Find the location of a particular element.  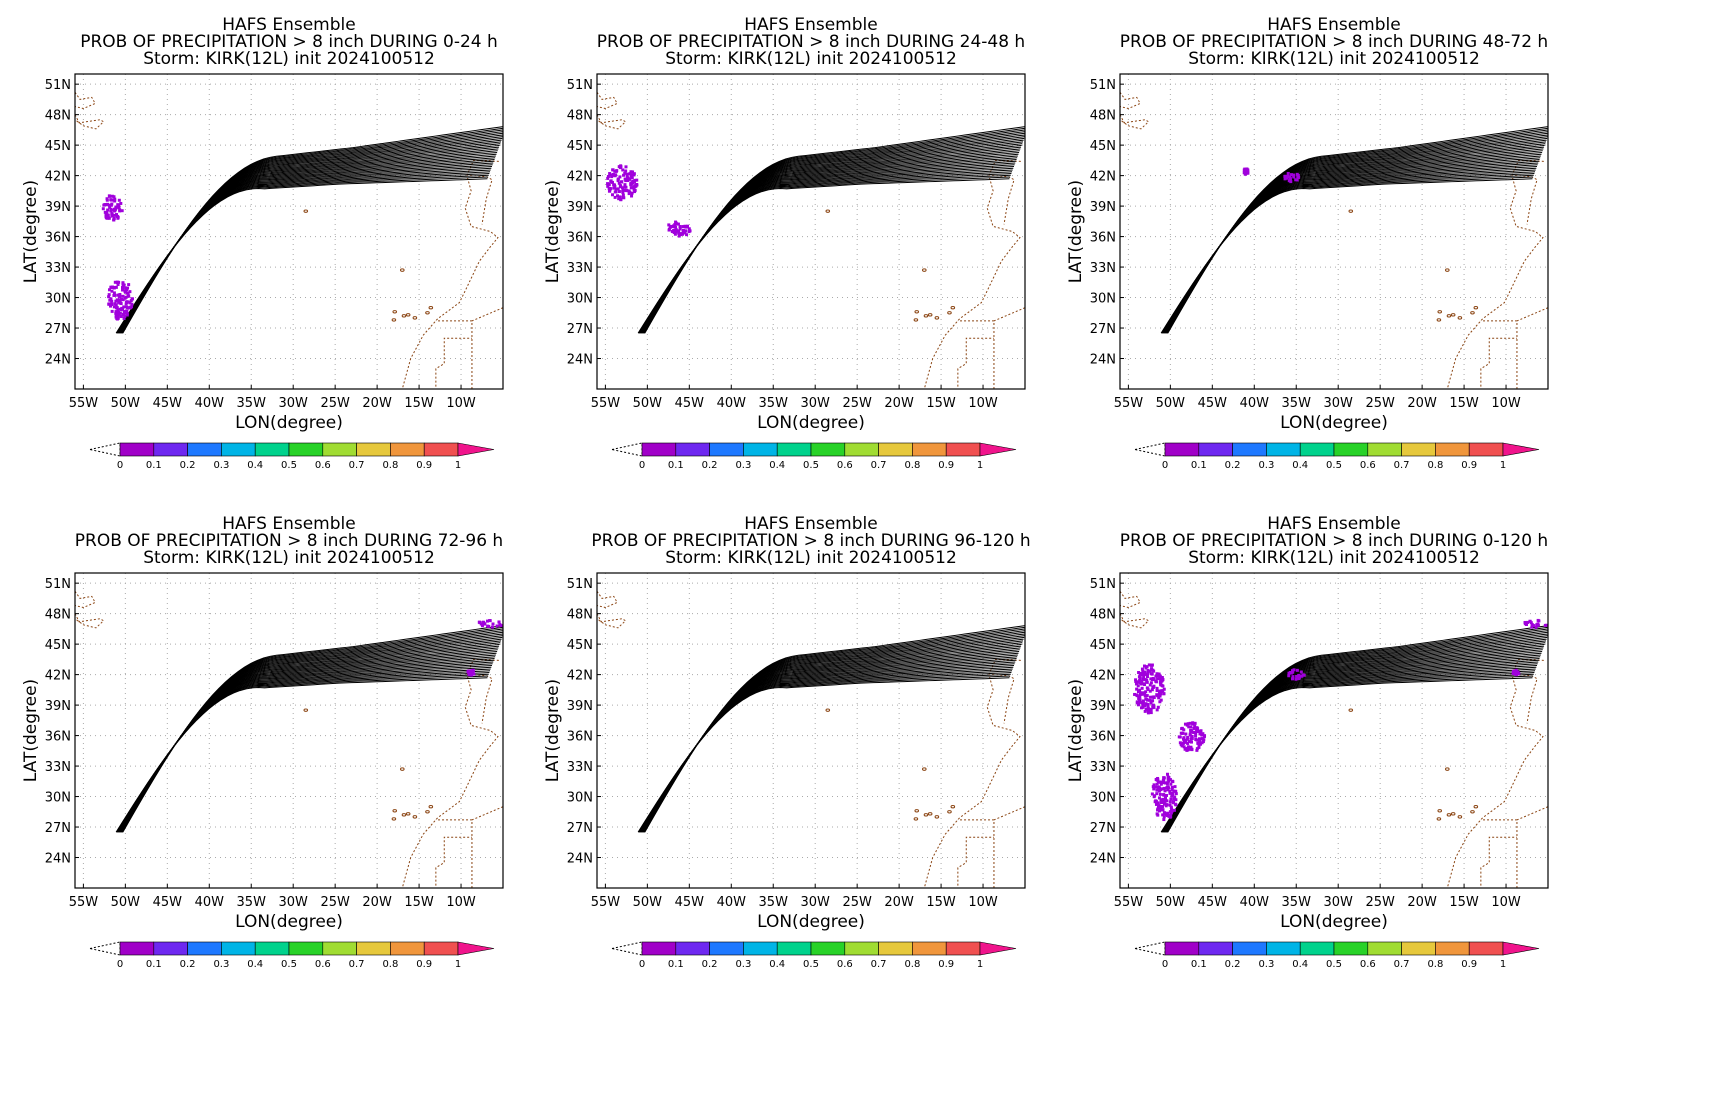

plot-frame is located at coordinates (811, 730).